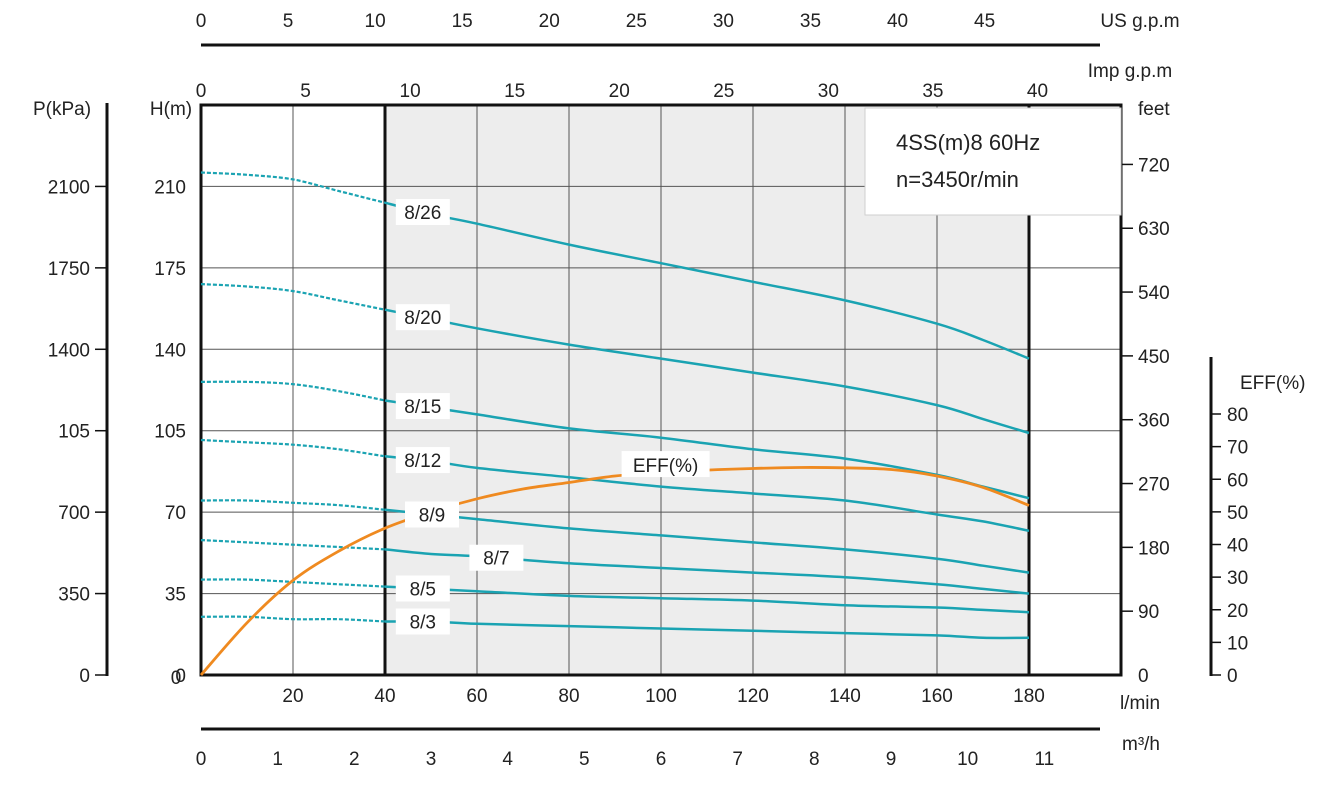 Image resolution: width=1340 pixels, height=804 pixels. What do you see at coordinates (305, 91) in the screenshot?
I see `imp-gpm-tick-label: 5` at bounding box center [305, 91].